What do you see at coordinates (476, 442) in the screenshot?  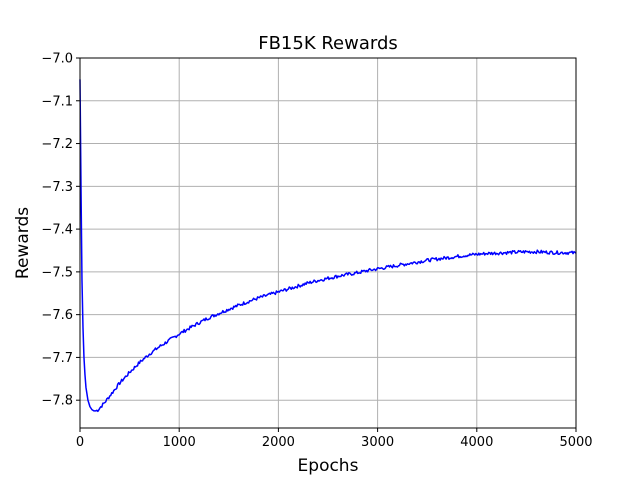 I see `x-tick-label: 4000` at bounding box center [476, 442].